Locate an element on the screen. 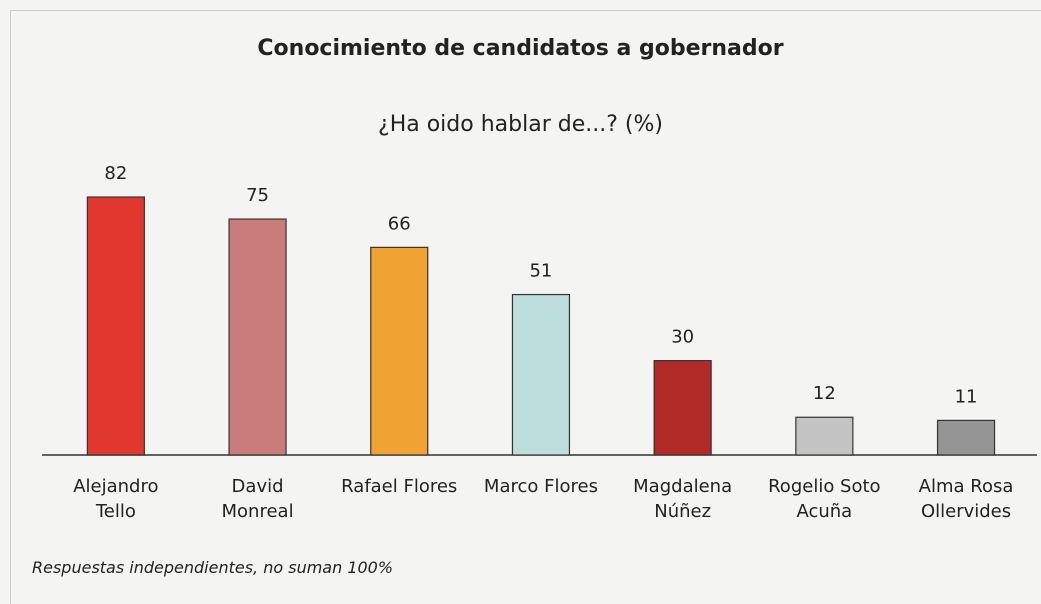  value-label: 75 is located at coordinates (257, 195).